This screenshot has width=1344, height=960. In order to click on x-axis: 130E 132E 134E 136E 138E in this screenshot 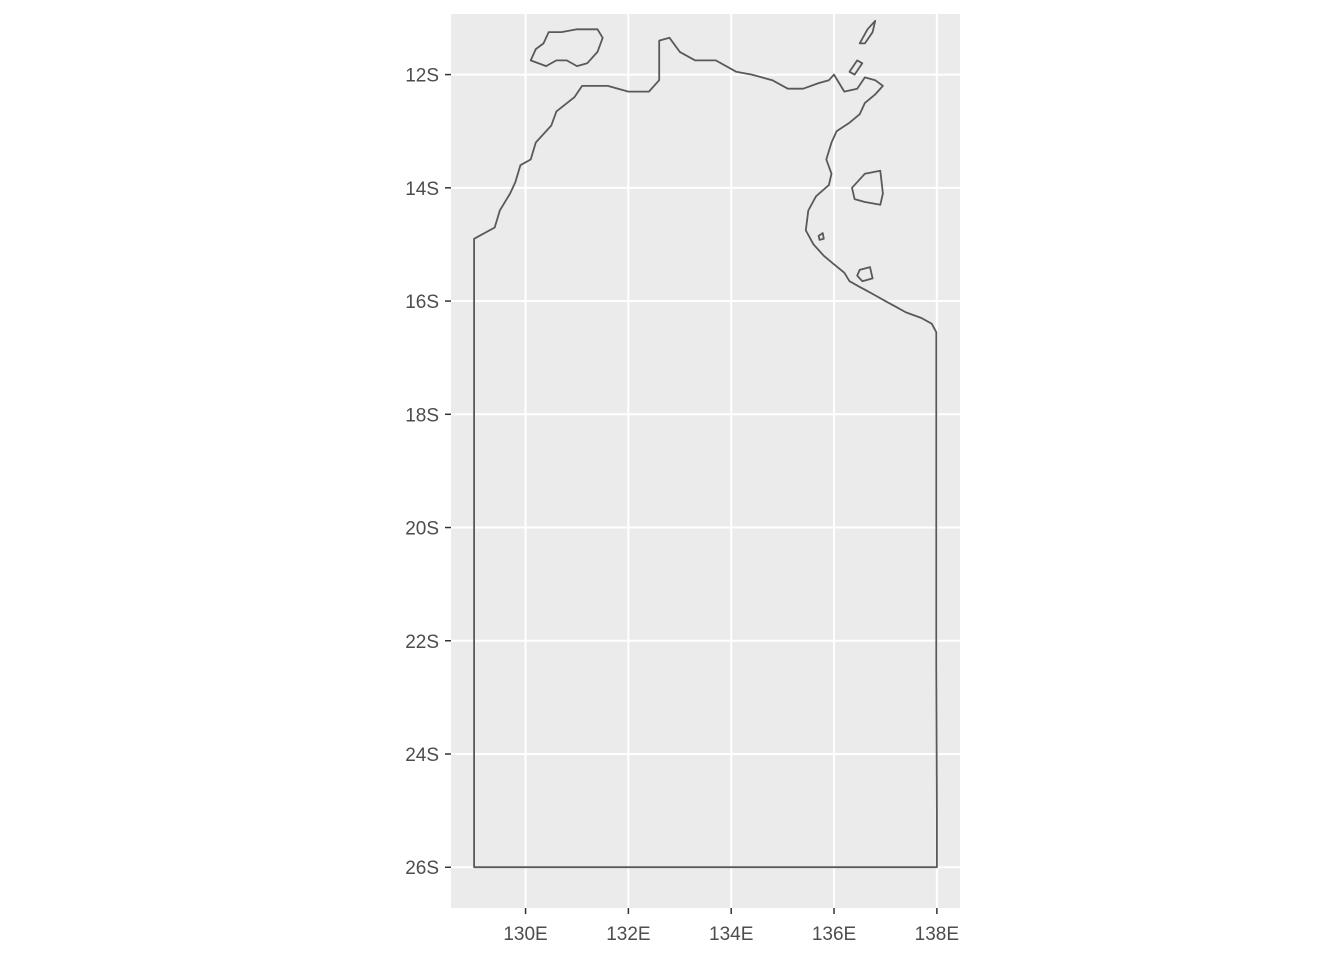, I will do `click(731, 926)`.